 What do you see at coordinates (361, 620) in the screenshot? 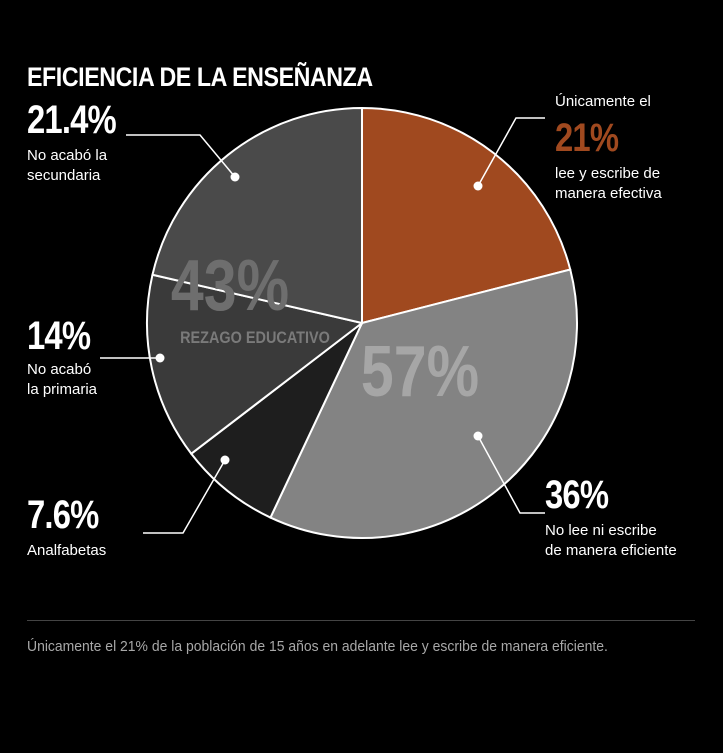
I see `footer-divider` at bounding box center [361, 620].